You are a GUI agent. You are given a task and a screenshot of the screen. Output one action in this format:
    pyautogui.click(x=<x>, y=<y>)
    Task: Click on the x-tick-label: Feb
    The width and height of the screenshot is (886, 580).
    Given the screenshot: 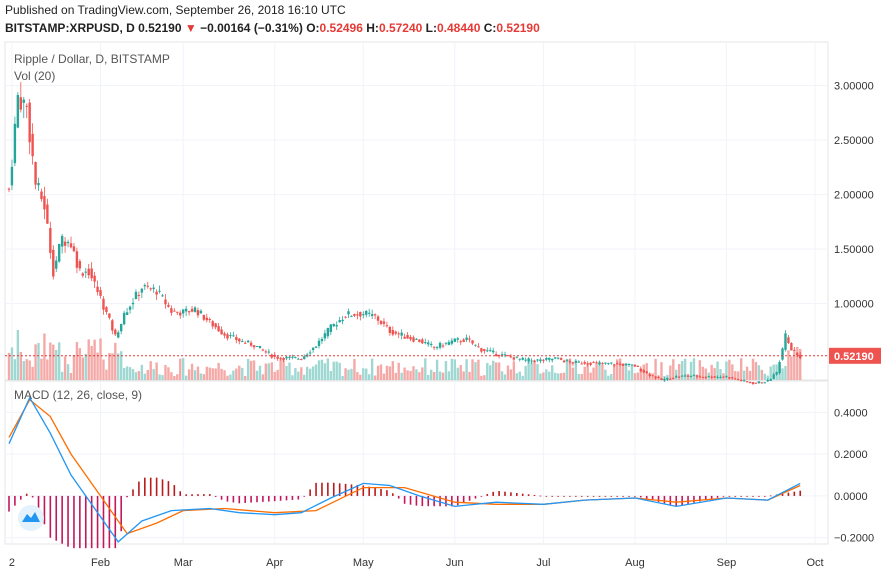 What is the action you would take?
    pyautogui.click(x=100, y=563)
    